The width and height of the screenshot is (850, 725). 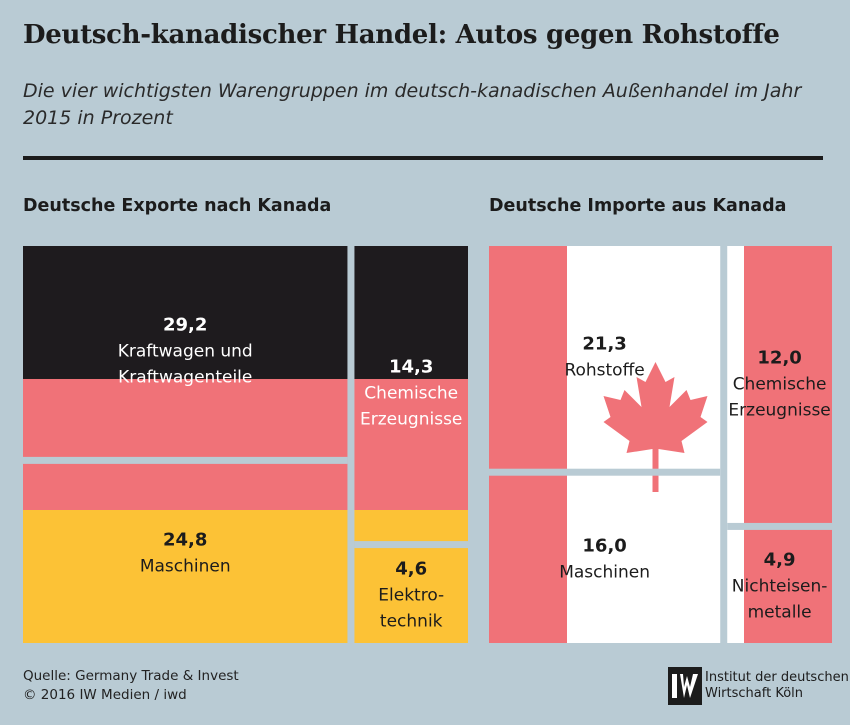 What do you see at coordinates (685, 686) in the screenshot?
I see `iw-logo-icon` at bounding box center [685, 686].